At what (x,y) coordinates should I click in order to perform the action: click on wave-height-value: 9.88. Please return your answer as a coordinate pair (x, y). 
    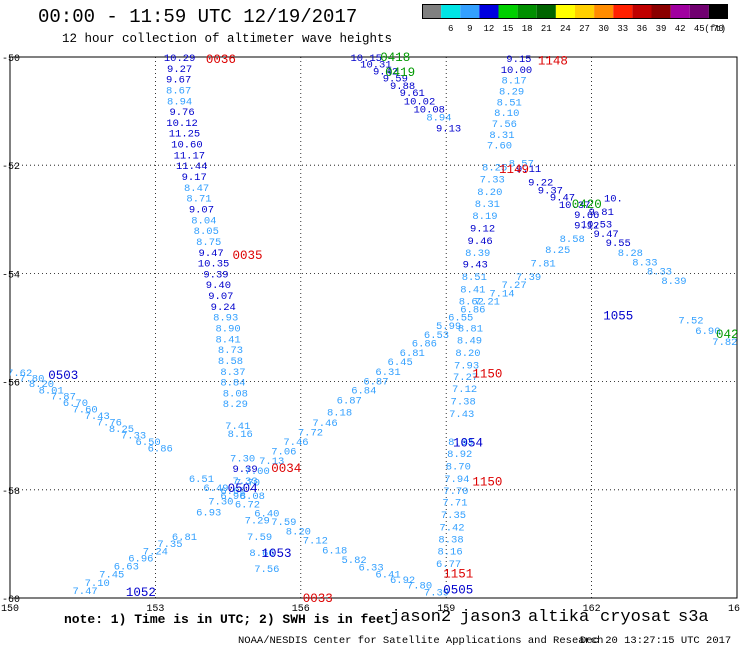
    Looking at the image, I should click on (402, 87).